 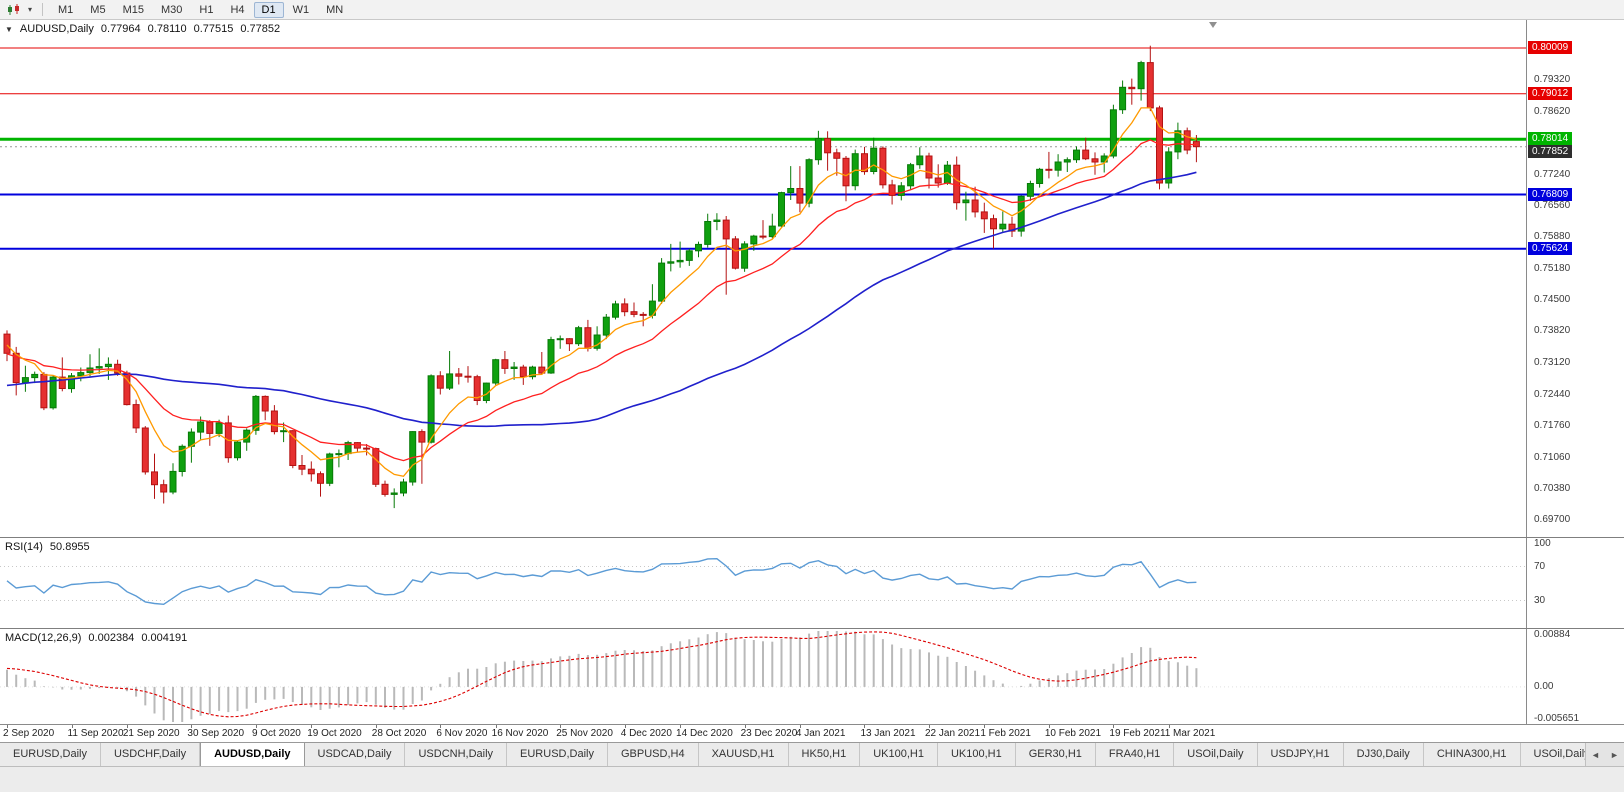 I want to click on timeframe-button-h1: H1, so click(x=206, y=9).